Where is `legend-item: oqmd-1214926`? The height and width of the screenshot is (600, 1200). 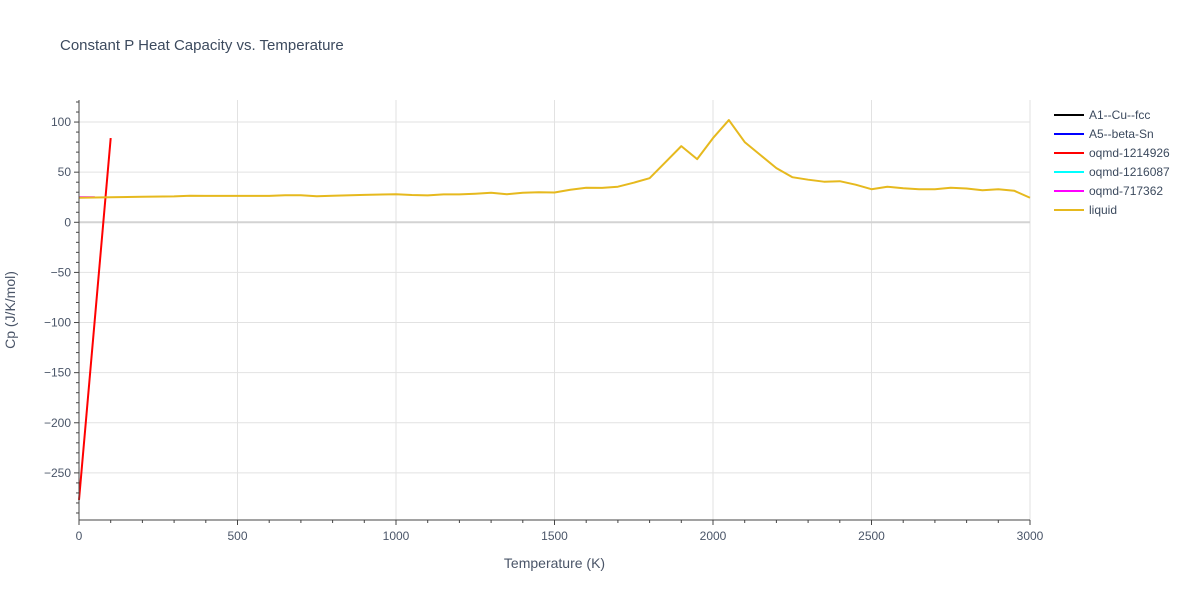
legend-item: oqmd-1214926 is located at coordinates (1112, 153).